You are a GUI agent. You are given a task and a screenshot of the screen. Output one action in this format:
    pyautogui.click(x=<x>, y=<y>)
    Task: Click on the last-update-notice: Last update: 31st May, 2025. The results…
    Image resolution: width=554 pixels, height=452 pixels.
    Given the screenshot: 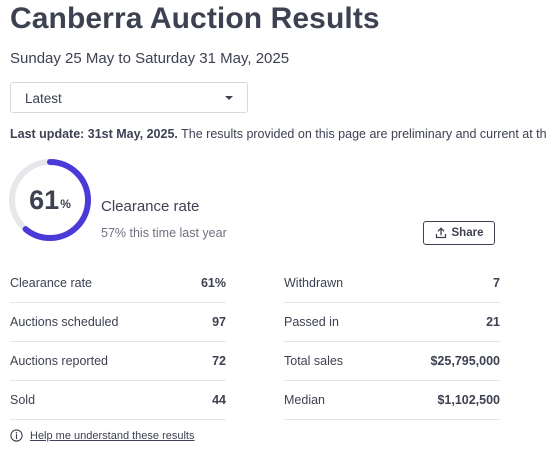 What is the action you would take?
    pyautogui.click(x=282, y=134)
    